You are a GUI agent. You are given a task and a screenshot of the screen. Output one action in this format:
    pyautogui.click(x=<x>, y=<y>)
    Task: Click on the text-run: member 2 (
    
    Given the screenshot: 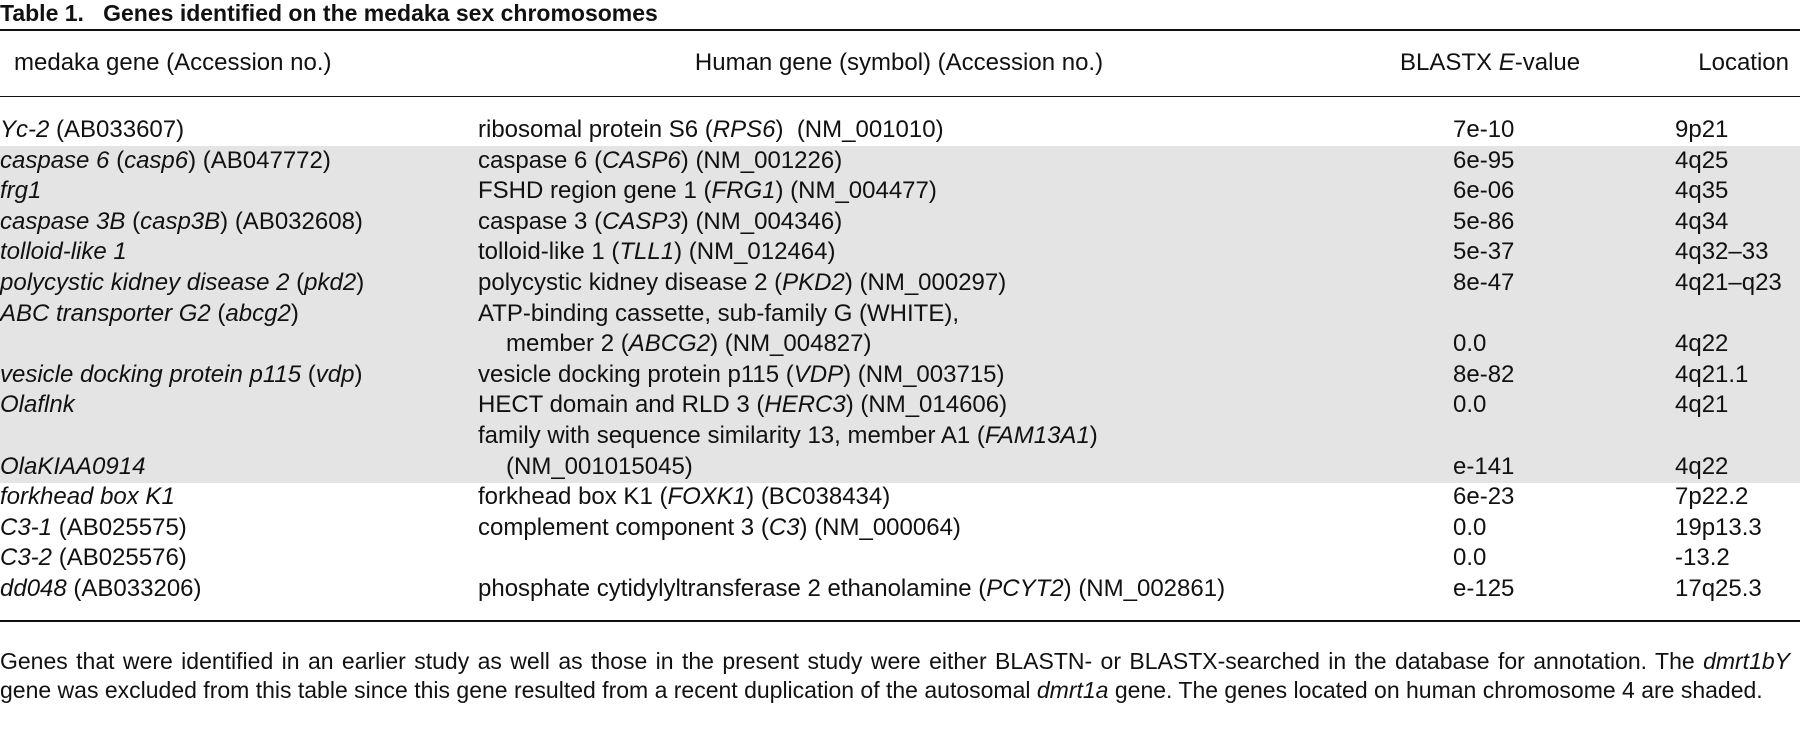 What is the action you would take?
    pyautogui.click(x=567, y=344)
    